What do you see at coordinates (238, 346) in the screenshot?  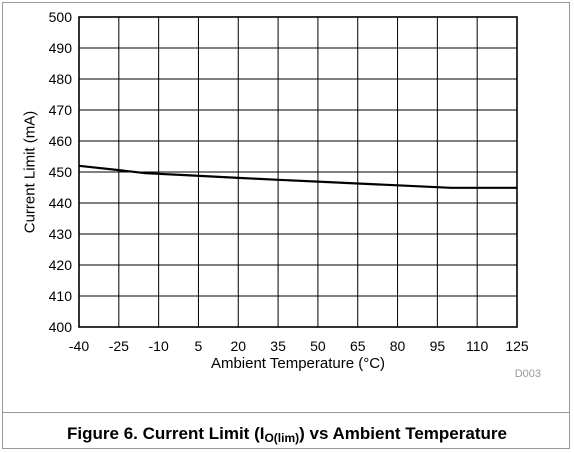 I see `x-tick-label: 20` at bounding box center [238, 346].